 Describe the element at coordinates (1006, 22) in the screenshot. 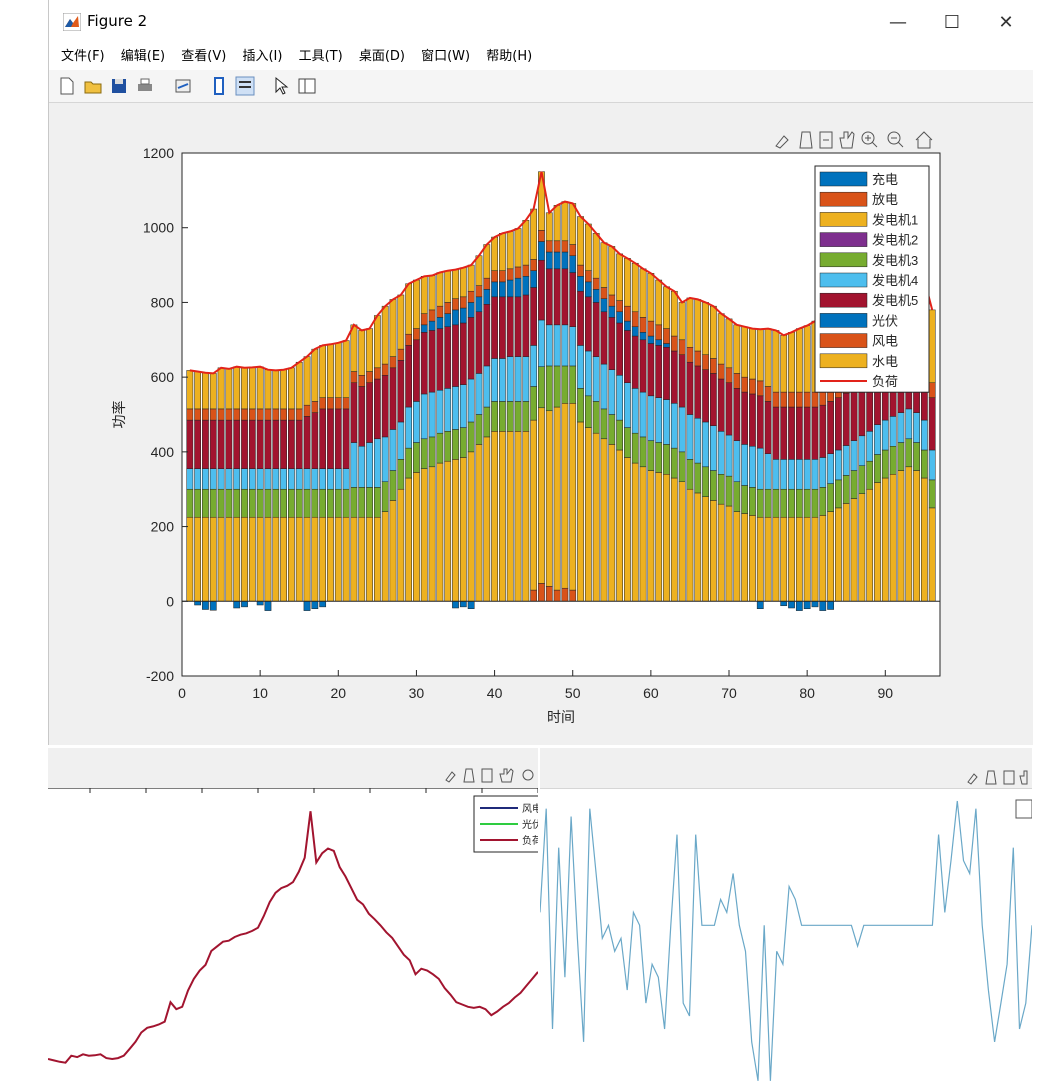

I see `close-button: ✕` at that location.